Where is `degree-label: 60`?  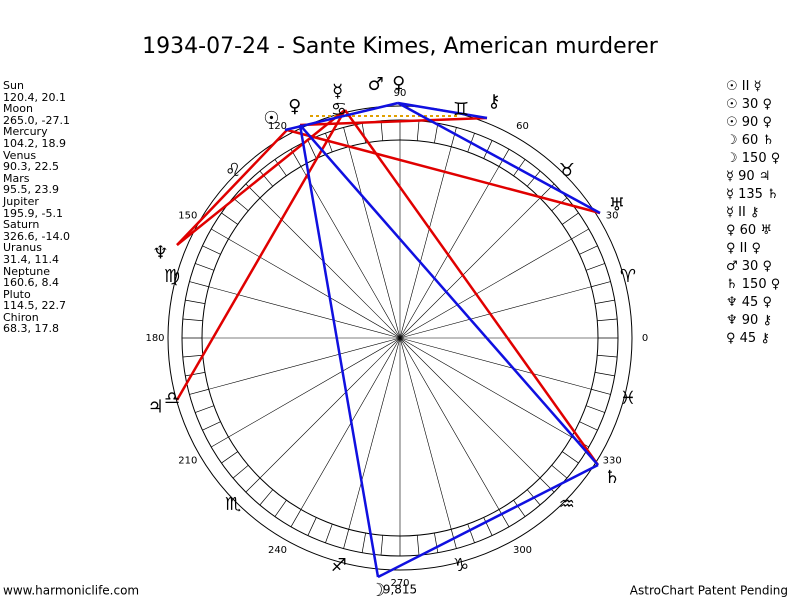
degree-label: 60 is located at coordinates (522, 126).